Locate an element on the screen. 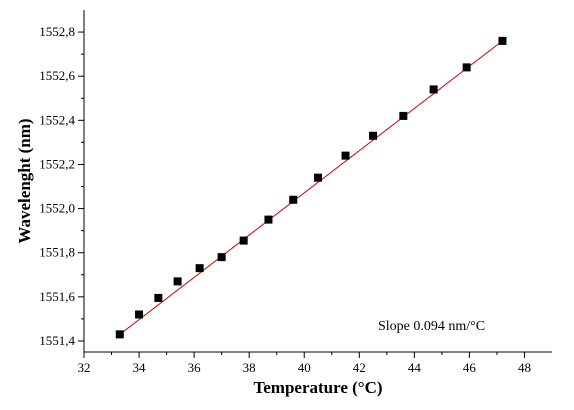  x-tick-label: 48 is located at coordinates (524, 367).